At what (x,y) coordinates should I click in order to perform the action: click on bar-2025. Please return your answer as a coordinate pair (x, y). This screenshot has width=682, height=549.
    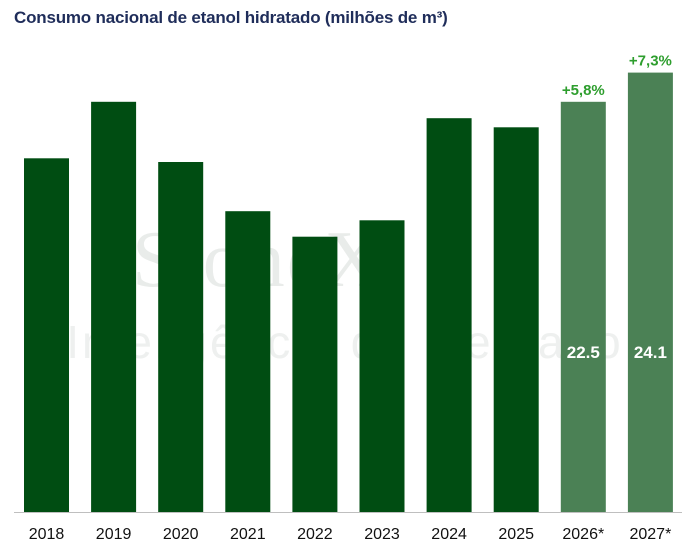
    Looking at the image, I should click on (516, 320).